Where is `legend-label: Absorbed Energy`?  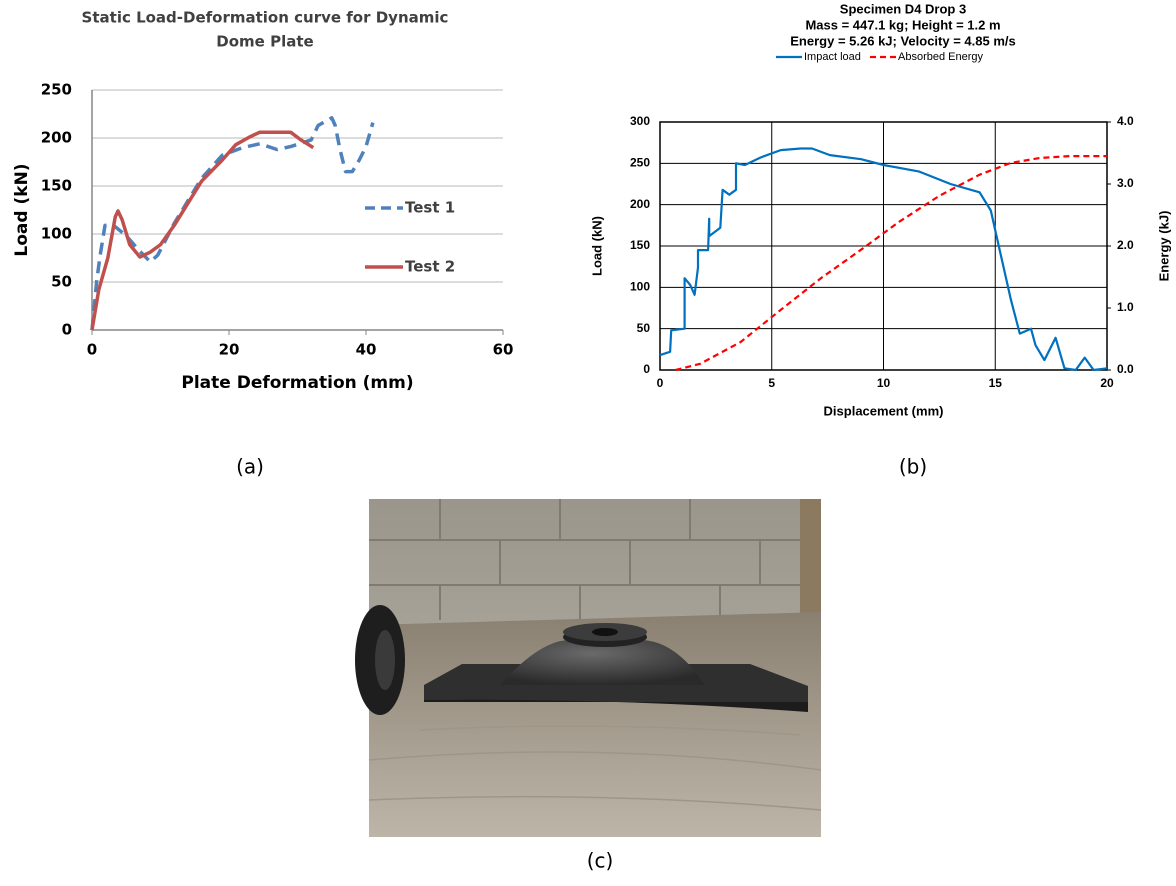 legend-label: Absorbed Energy is located at coordinates (940, 57).